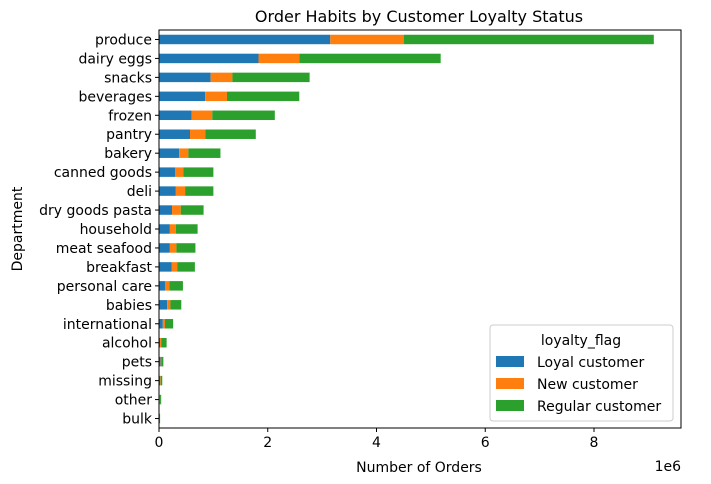  Describe the element at coordinates (115, 59) in the screenshot. I see `y-tick-label: dairy eggs` at that location.